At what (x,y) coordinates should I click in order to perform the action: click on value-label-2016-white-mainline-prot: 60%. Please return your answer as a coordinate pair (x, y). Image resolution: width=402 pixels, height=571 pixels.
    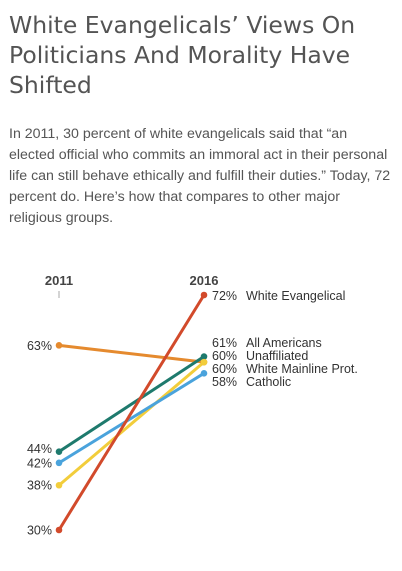
    Looking at the image, I should click on (224, 369).